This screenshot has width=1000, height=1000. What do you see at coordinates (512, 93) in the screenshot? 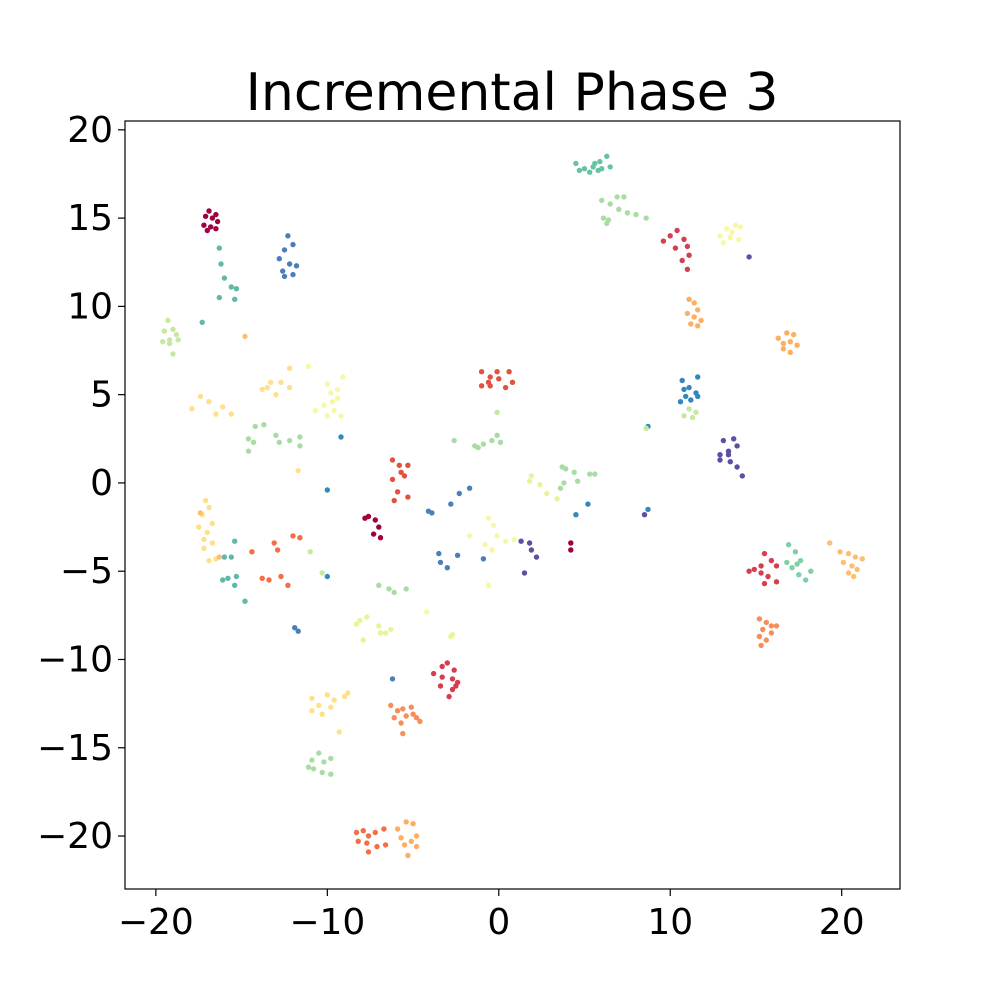
I see `chart-title: Incremental Phase 3` at bounding box center [512, 93].